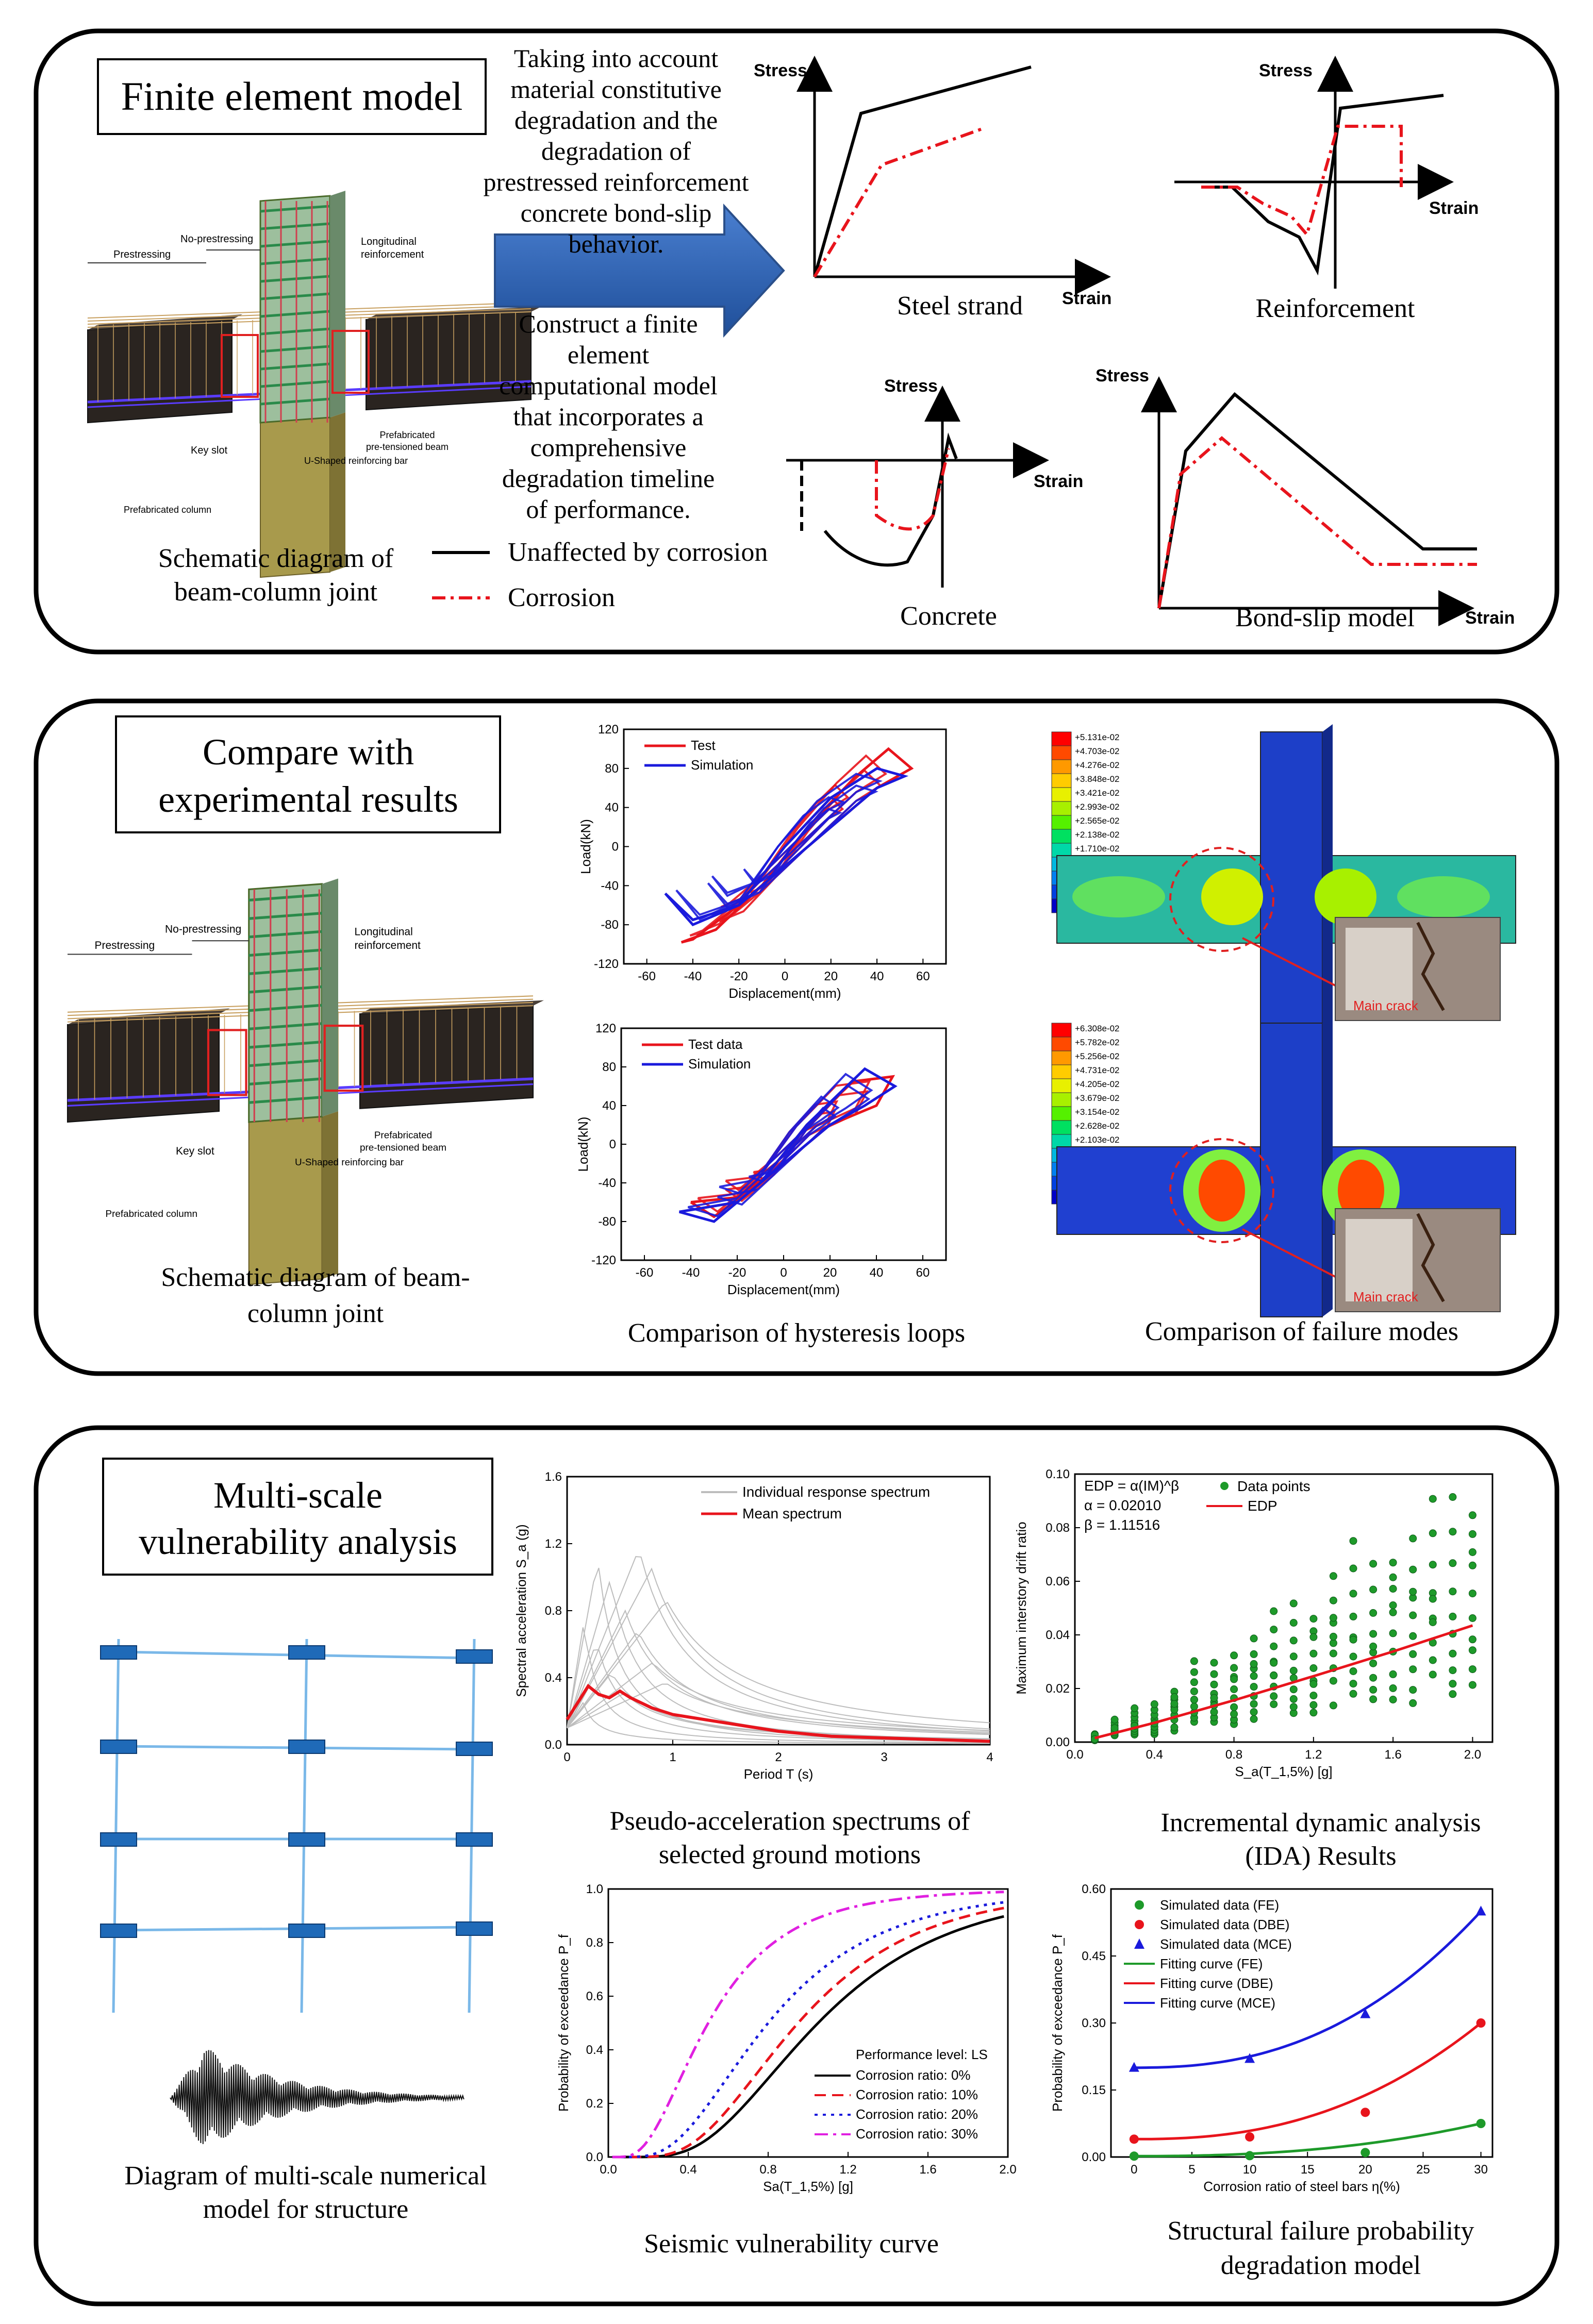 This screenshot has height=2324, width=1593. I want to click on ground-motion-trace, so click(317, 2097).